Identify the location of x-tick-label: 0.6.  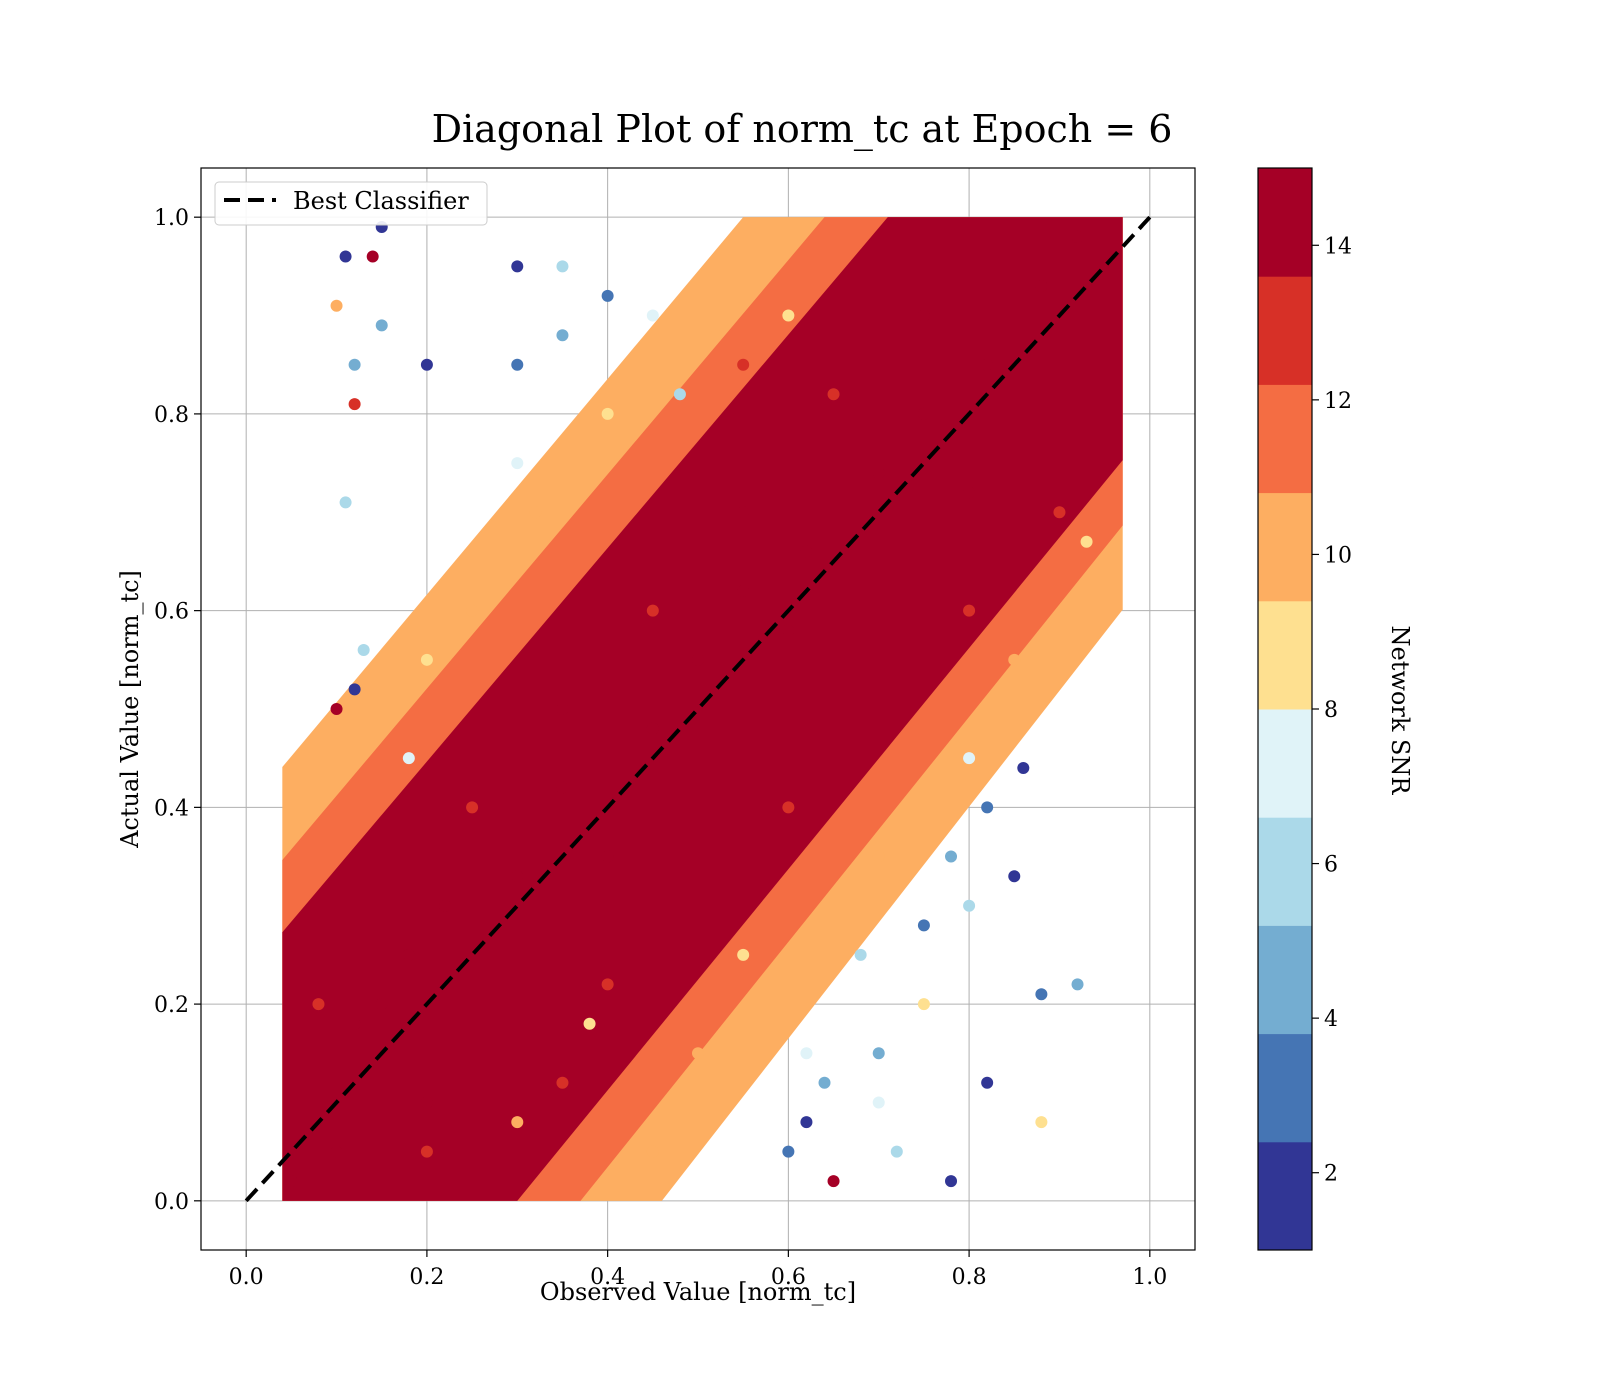
(788, 1277).